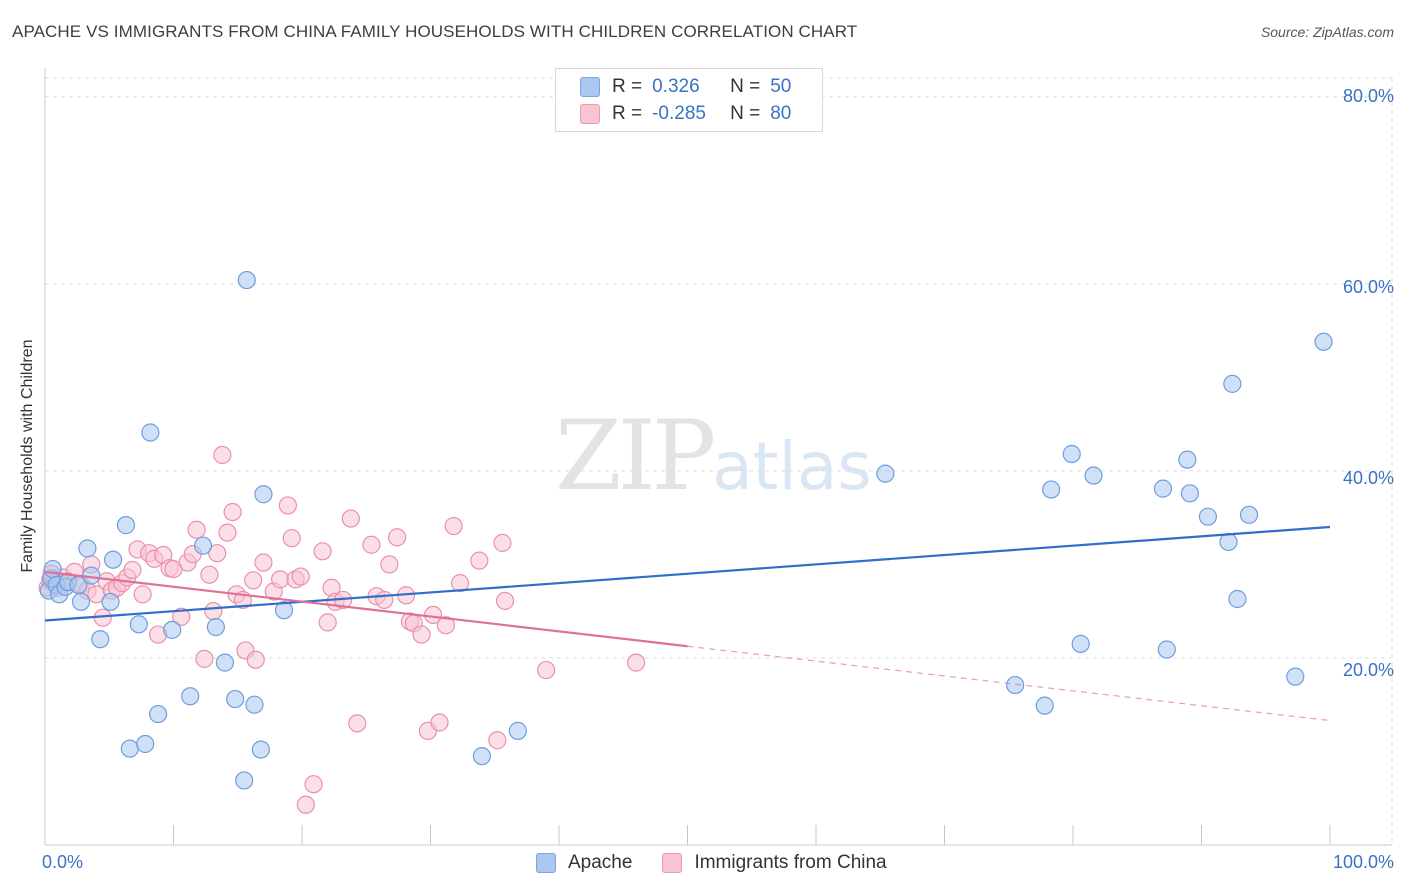 The width and height of the screenshot is (1406, 892). I want to click on series-swatch-china, so click(672, 863).